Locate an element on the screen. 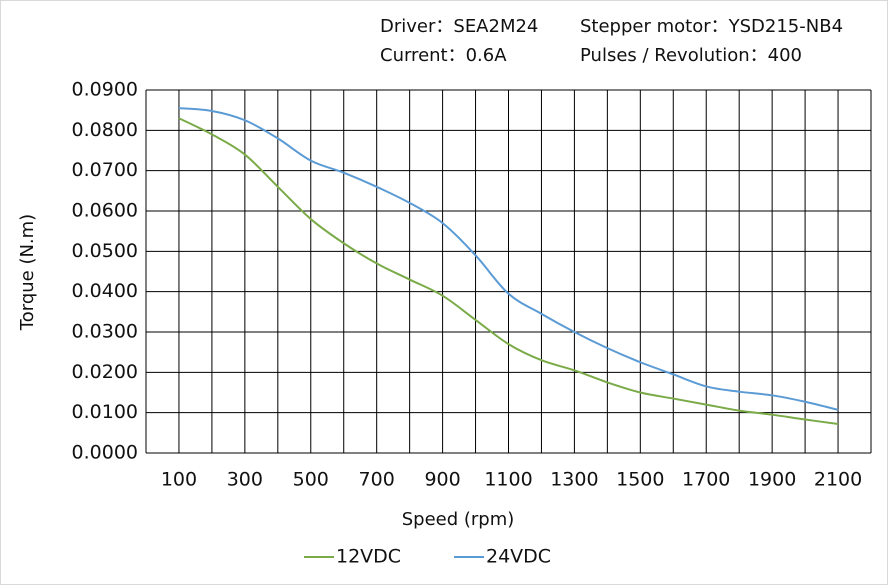  y-tick-label: 0.0300 is located at coordinates (105, 332).